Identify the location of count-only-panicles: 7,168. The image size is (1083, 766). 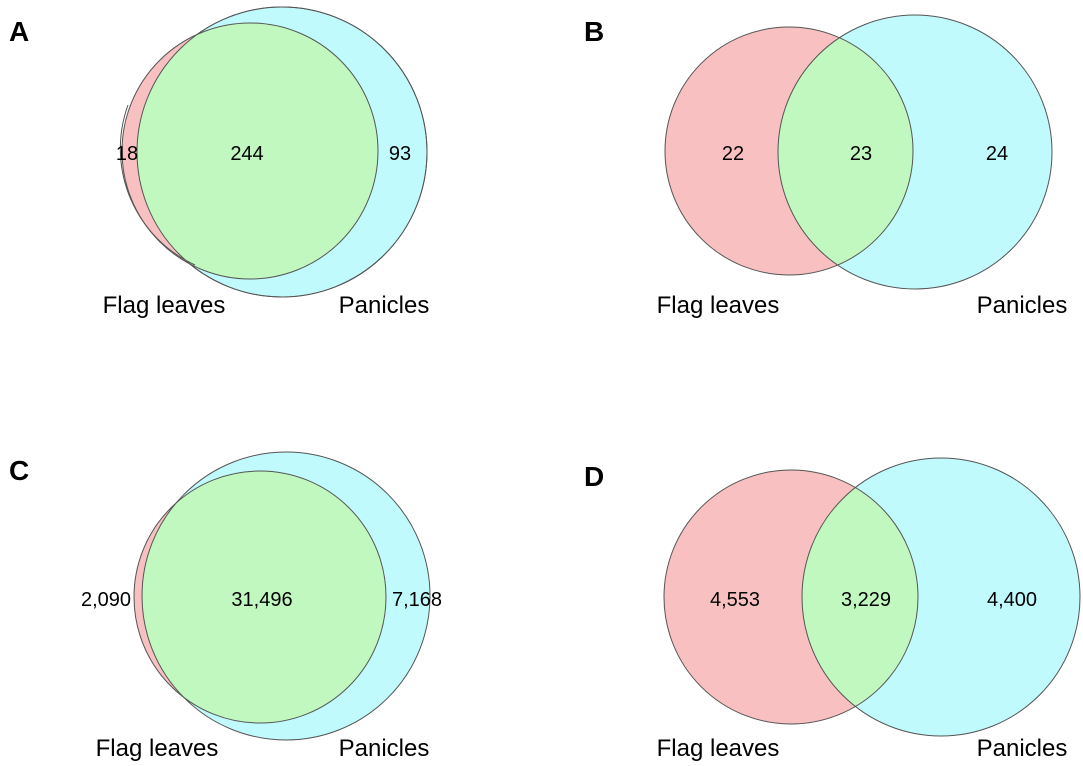
(417, 600).